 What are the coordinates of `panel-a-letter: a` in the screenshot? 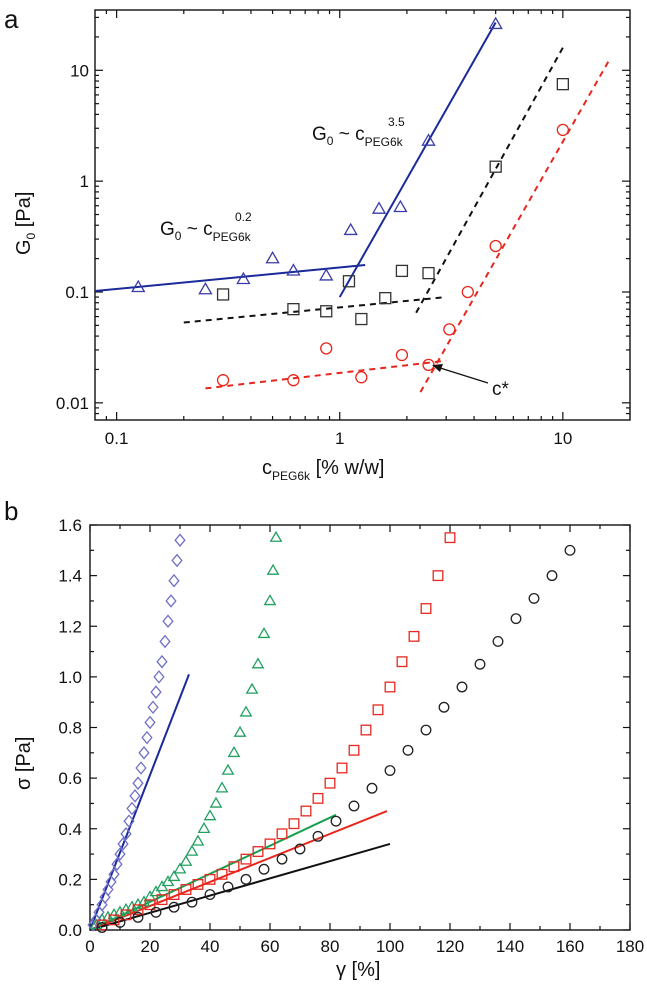 It's located at (11, 19).